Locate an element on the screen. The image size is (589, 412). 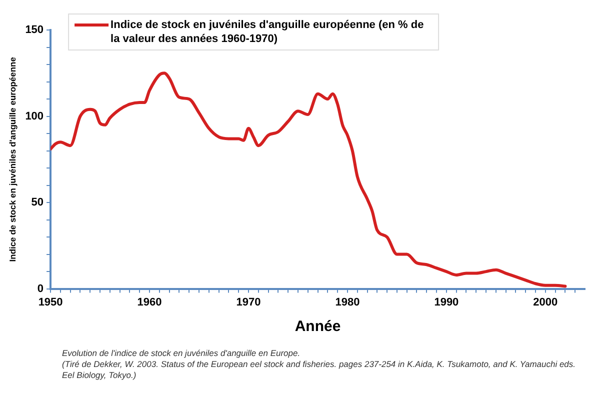
x-tick-label: 1950 is located at coordinates (50, 302).